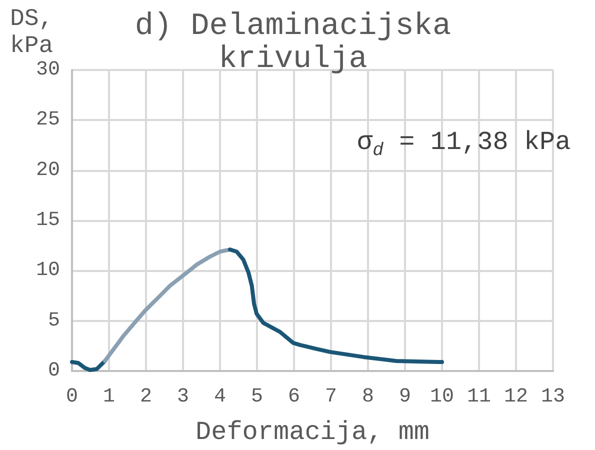 This screenshot has width=595, height=450. I want to click on x-tick-label: 6, so click(294, 397).